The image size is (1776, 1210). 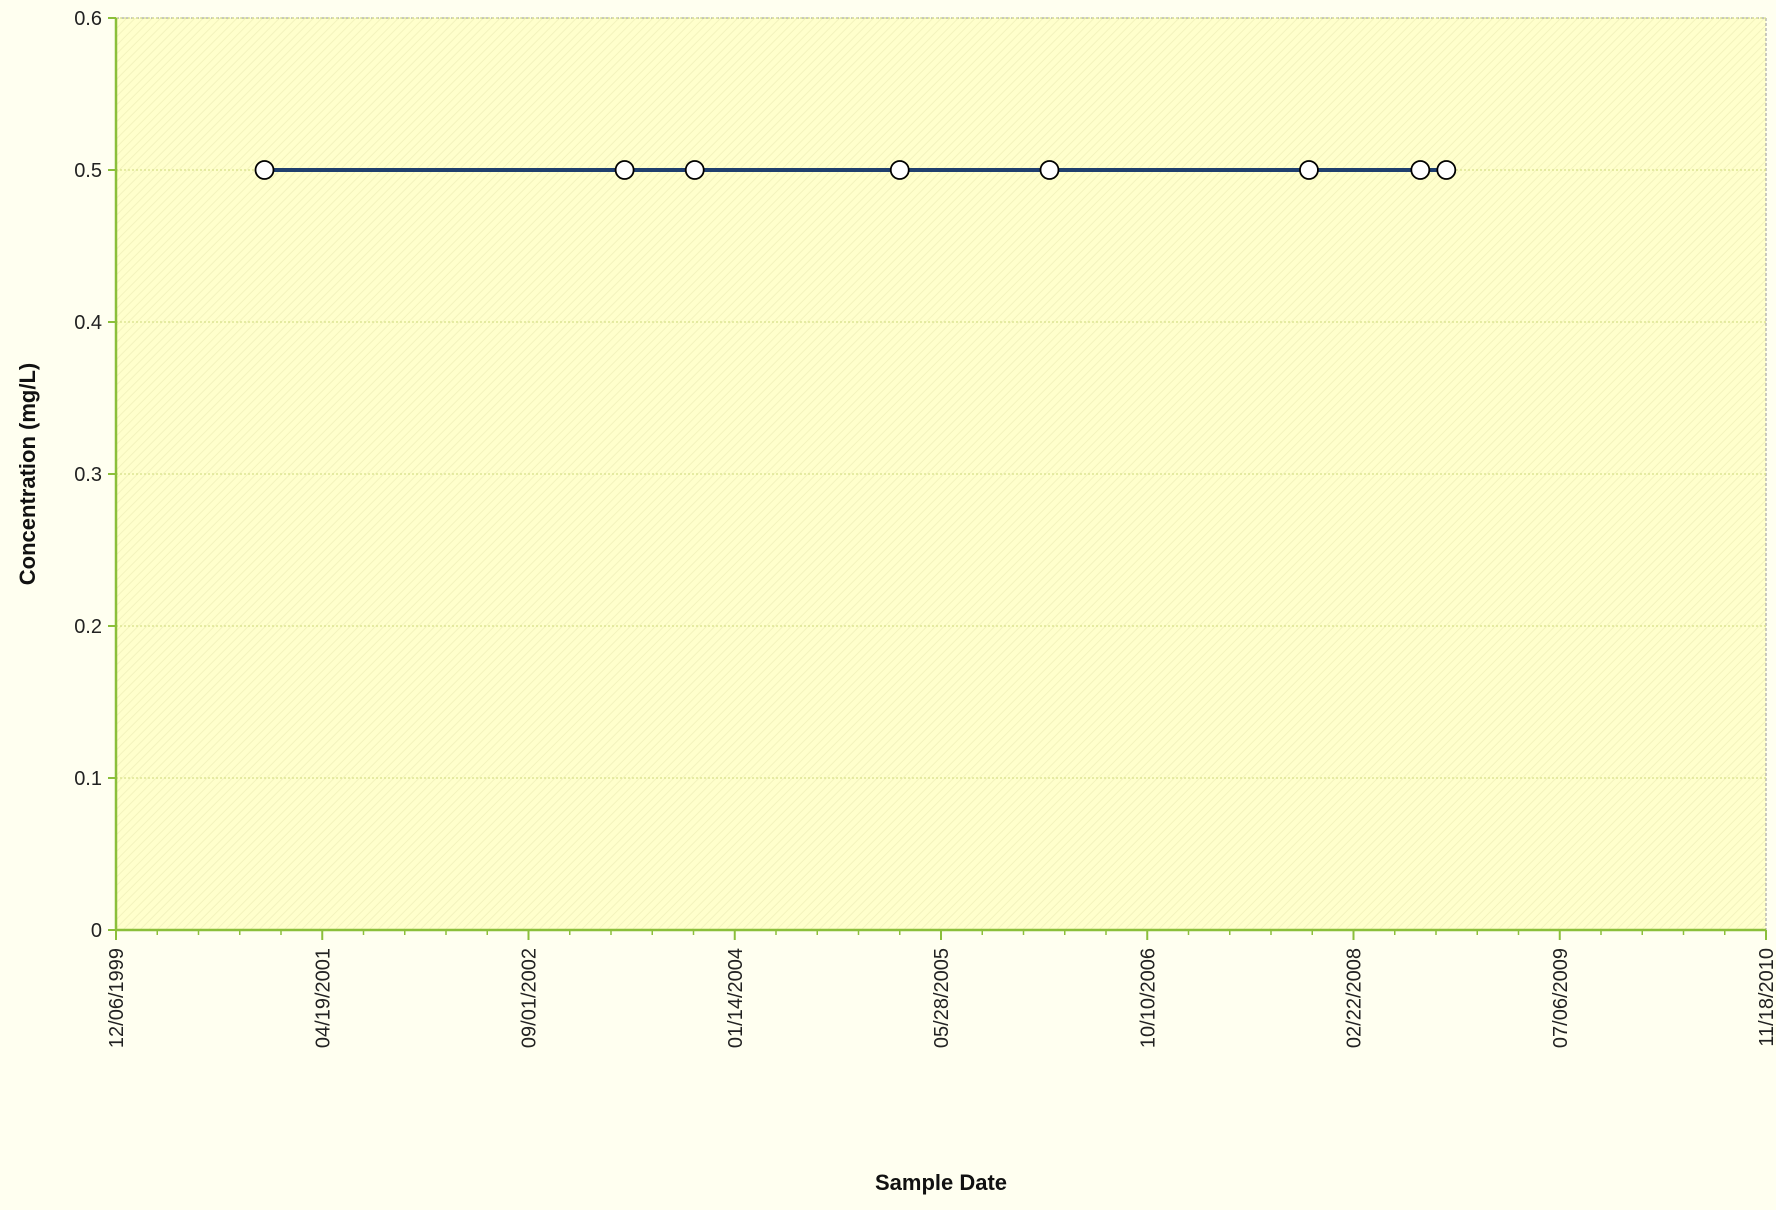 I want to click on x-tick-label: 01/14/2004, so click(x=736, y=998).